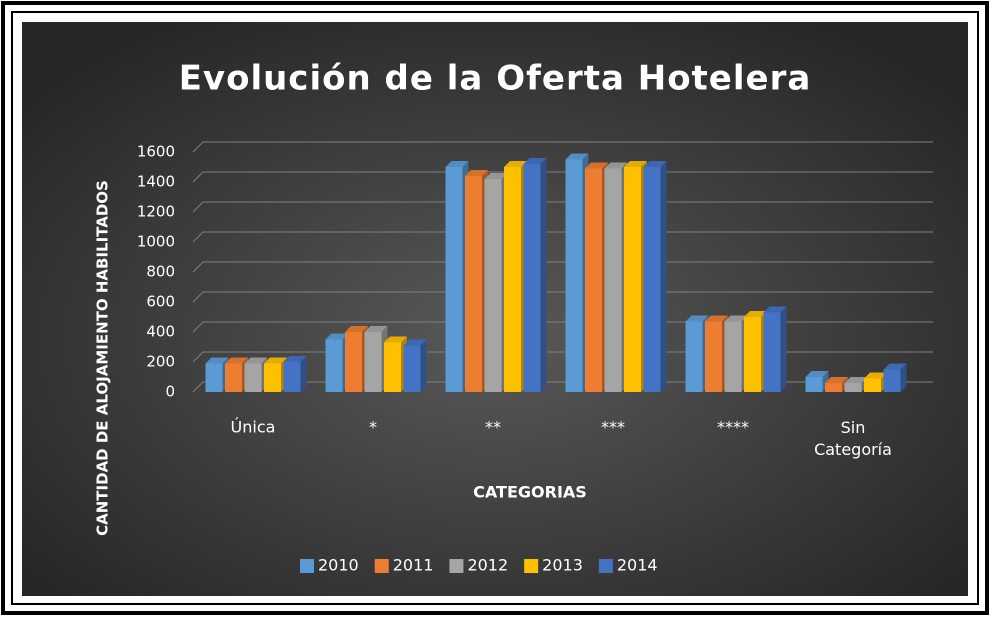 Image resolution: width=990 pixels, height=620 pixels. Describe the element at coordinates (493, 427) in the screenshot. I see `x-tick-label: **` at that location.